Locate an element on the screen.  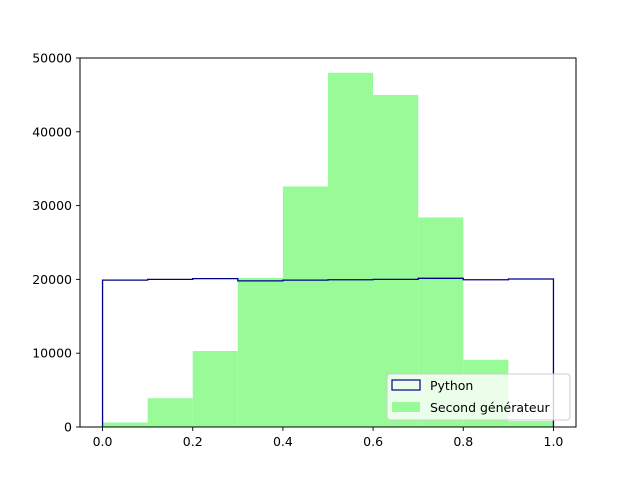
x-tick-label: 0.8 is located at coordinates (463, 441).